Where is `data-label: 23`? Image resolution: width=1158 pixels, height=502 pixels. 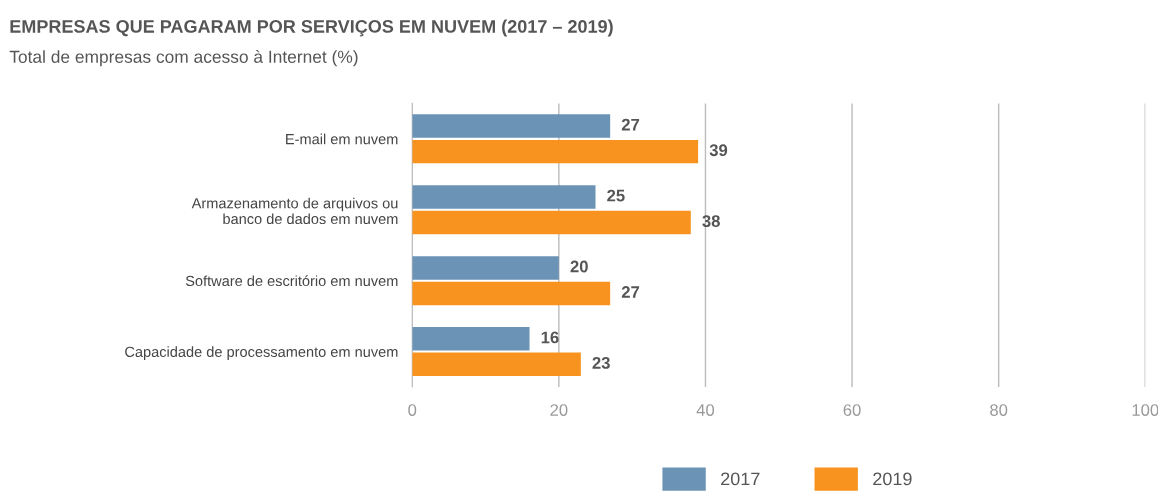
data-label: 23 is located at coordinates (601, 363).